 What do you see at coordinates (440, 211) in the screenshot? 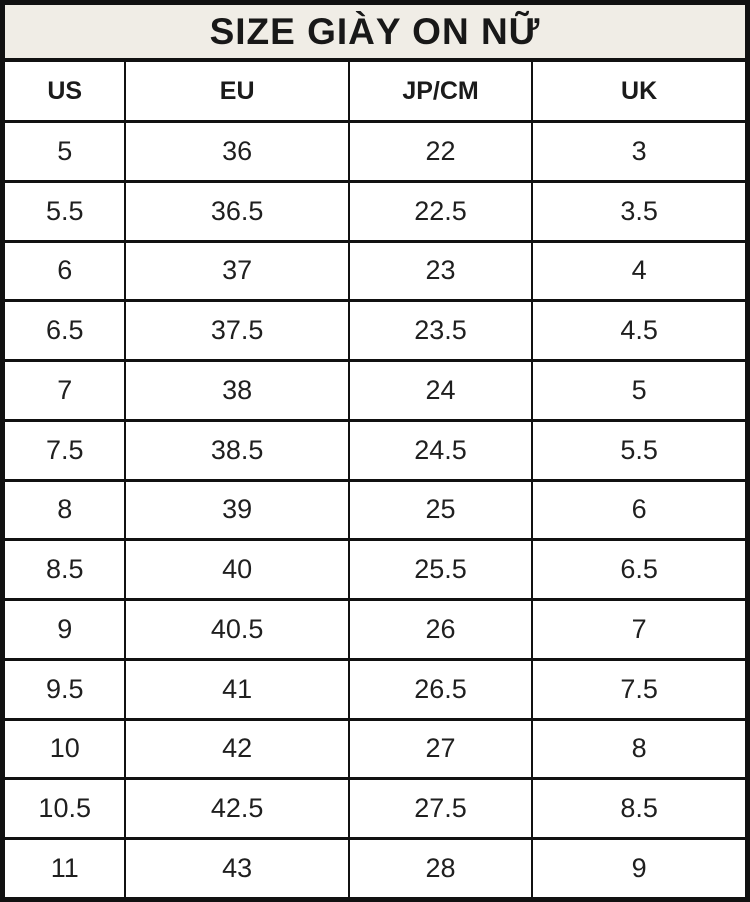
I see `table-cell: 22.5` at bounding box center [440, 211].